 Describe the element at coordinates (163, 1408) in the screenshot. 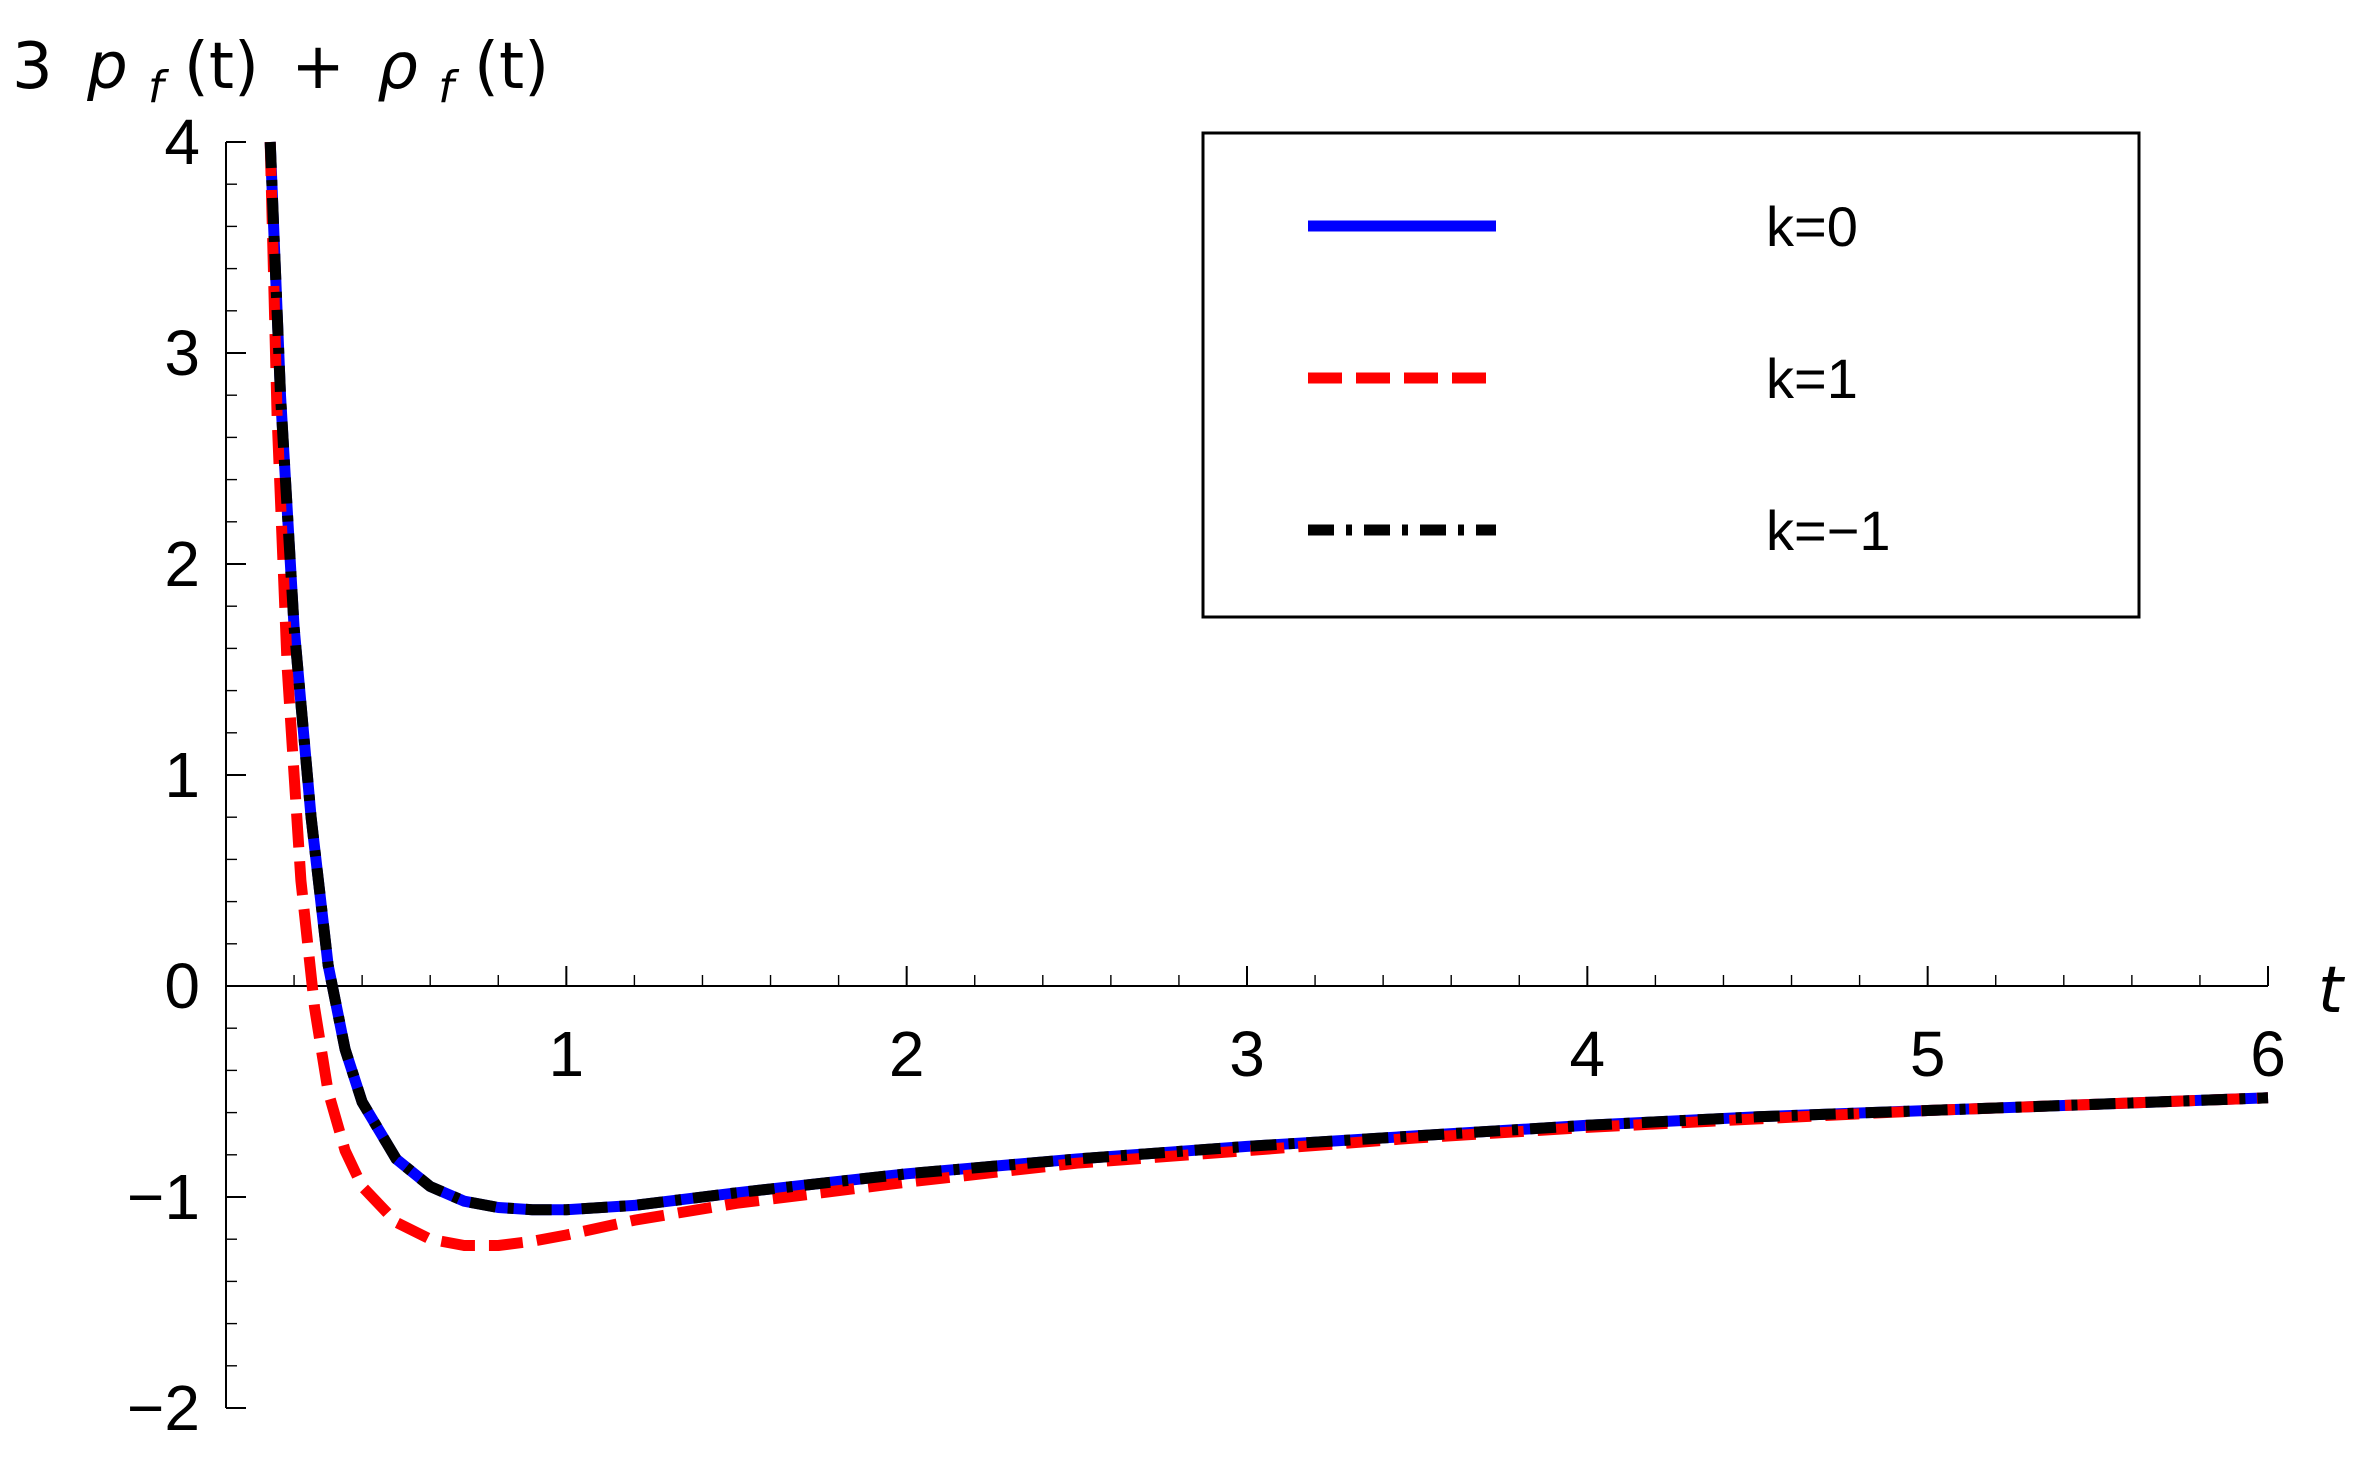

I see `y-tick-label: −2` at that location.